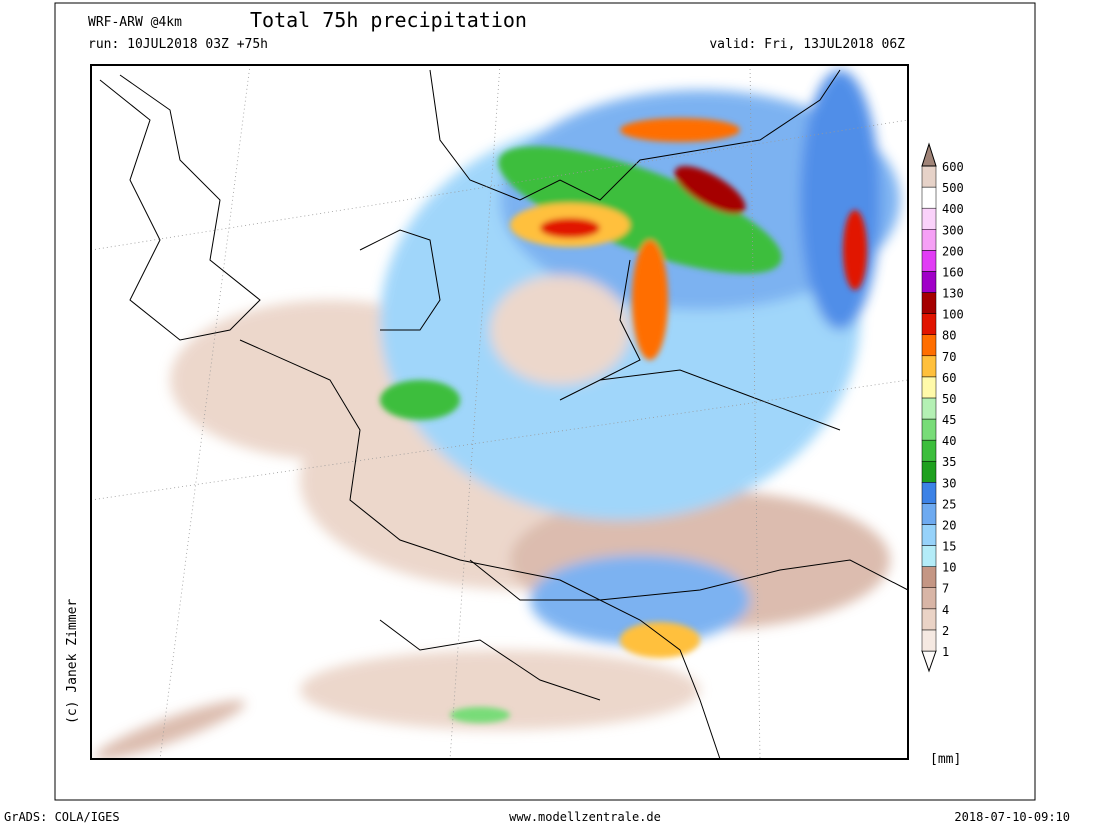 This screenshot has width=1100, height=825. I want to click on footer-timestamp: 2018-07-10-09:10, so click(1012, 817).